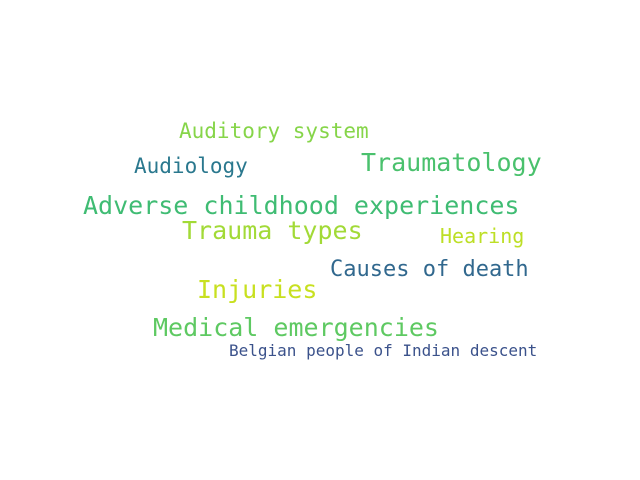 This screenshot has width=640, height=480. What do you see at coordinates (191, 166) in the screenshot?
I see `word-audiology: Audiology` at bounding box center [191, 166].